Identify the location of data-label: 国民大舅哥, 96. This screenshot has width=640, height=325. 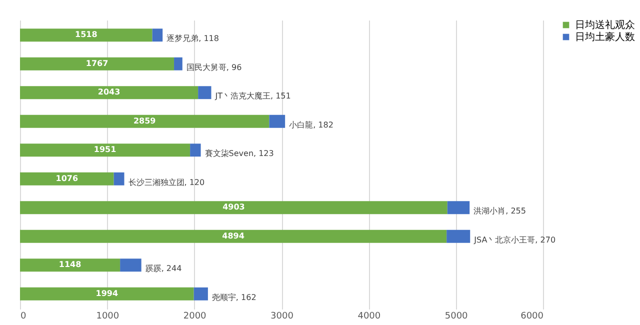
(214, 67).